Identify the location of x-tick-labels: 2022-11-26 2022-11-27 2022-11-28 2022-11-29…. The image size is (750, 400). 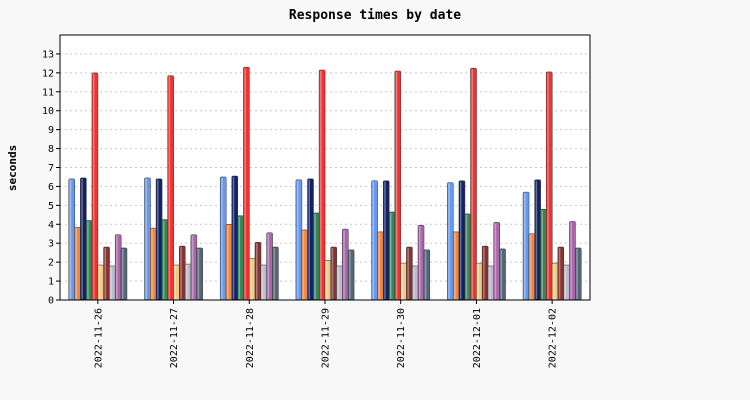
(326, 334).